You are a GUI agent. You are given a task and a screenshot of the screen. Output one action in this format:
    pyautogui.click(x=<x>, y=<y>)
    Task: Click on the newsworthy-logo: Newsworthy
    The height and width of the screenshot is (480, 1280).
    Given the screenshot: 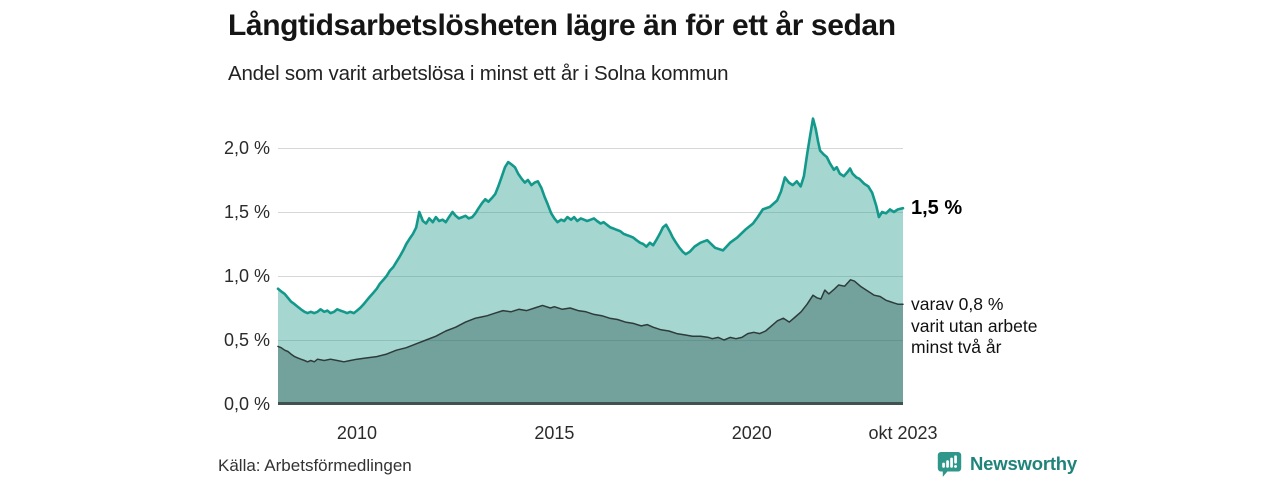 What is the action you would take?
    pyautogui.click(x=1006, y=464)
    